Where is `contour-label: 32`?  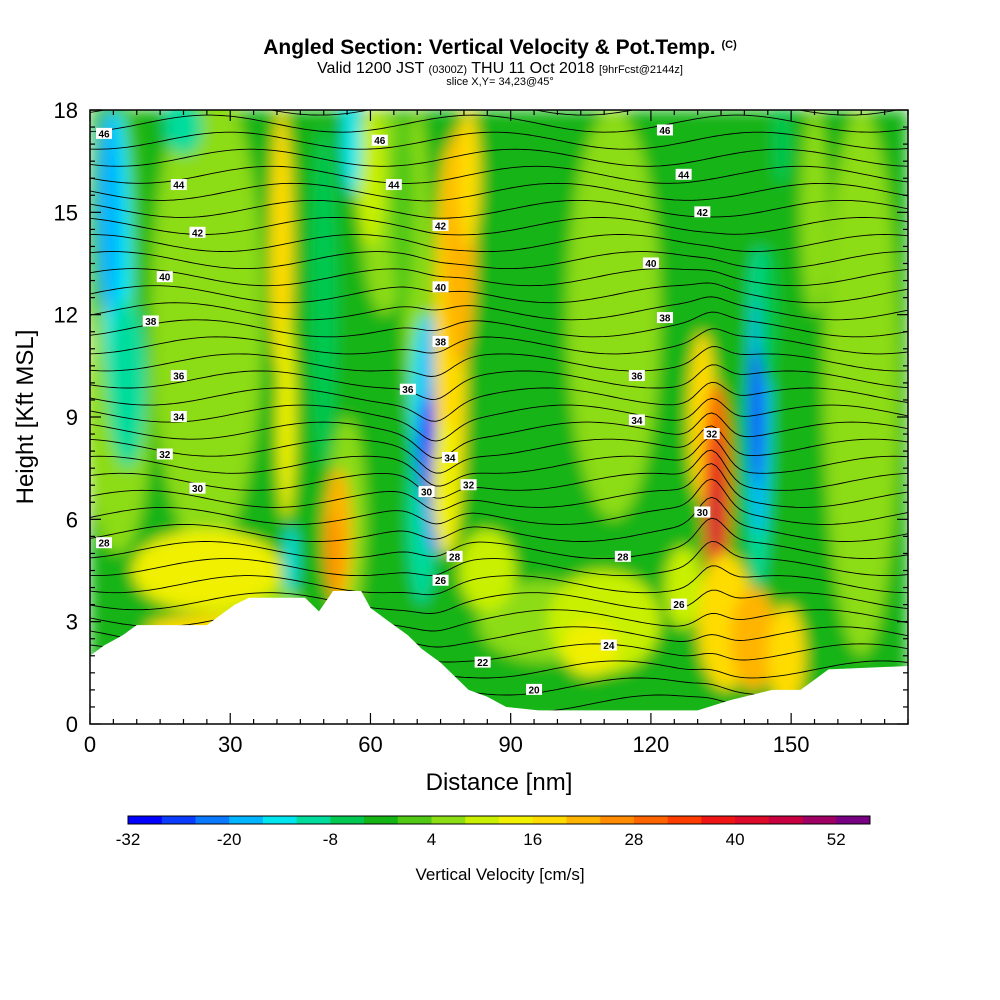
contour-label: 32 is located at coordinates (711, 434).